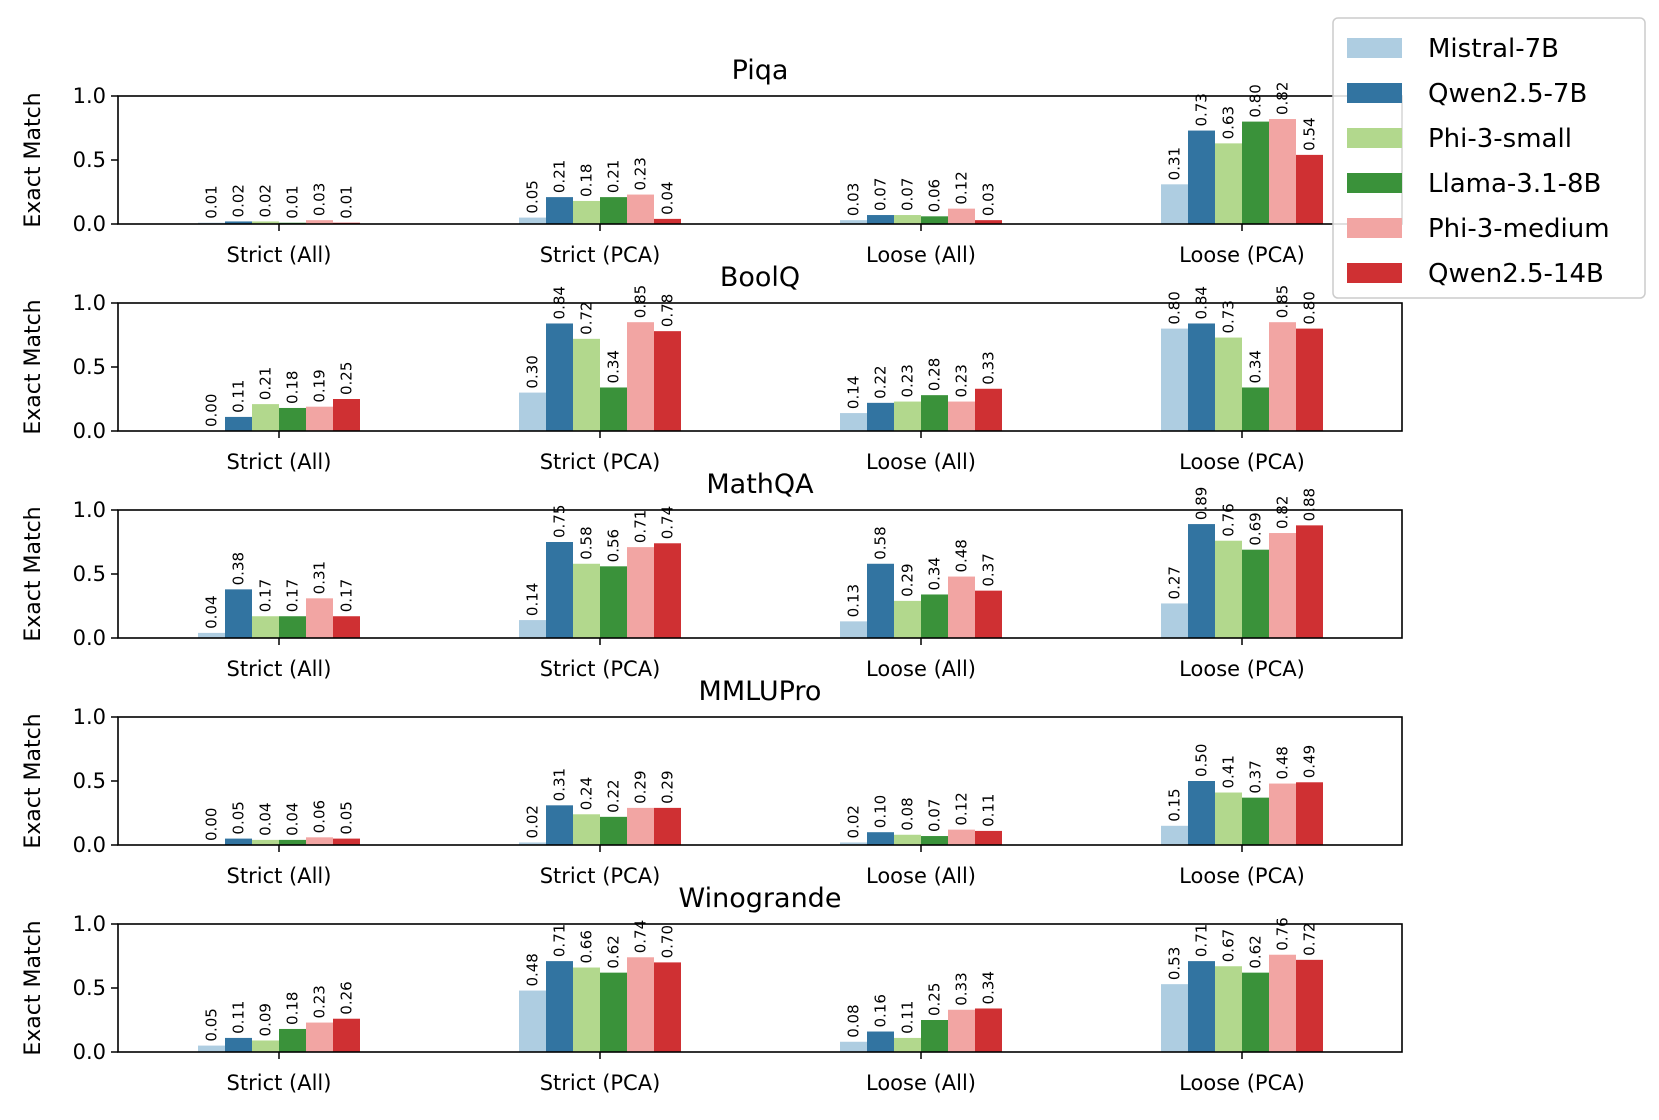 This screenshot has height=1120, width=1659. What do you see at coordinates (760, 574) in the screenshot?
I see `plot-frame` at bounding box center [760, 574].